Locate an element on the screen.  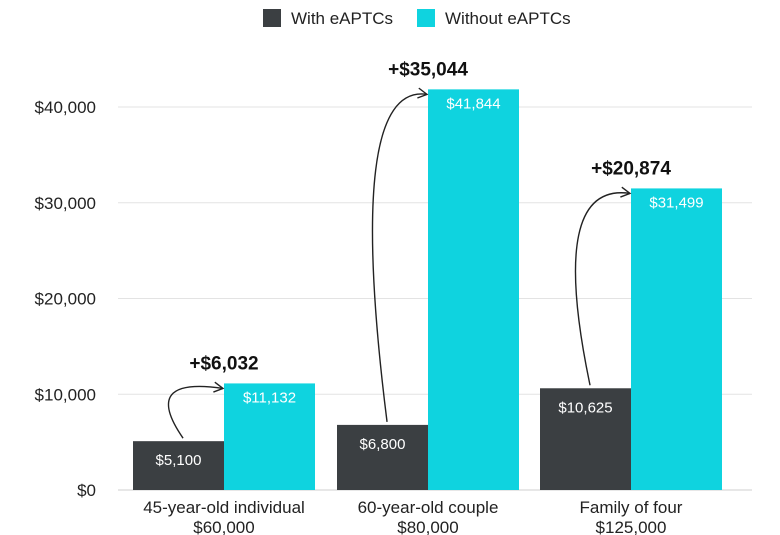
bar-value-label: $5,100 is located at coordinates (179, 460).